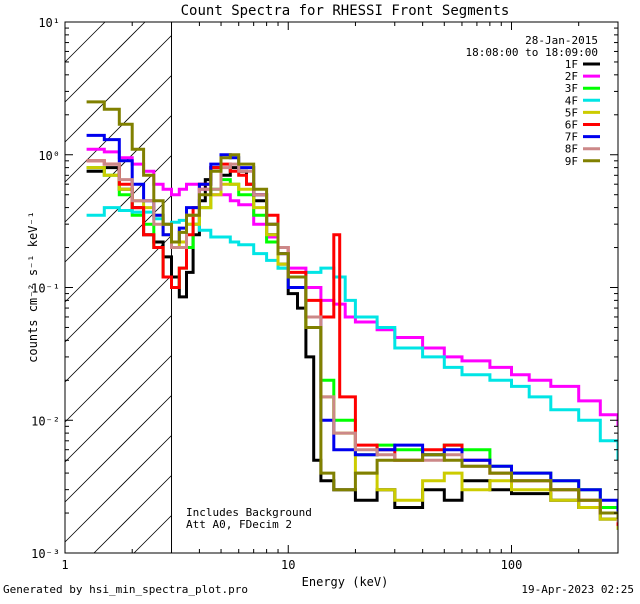  I want to click on annotation-attenuator: Att A0, FDecim 2, so click(239, 524).